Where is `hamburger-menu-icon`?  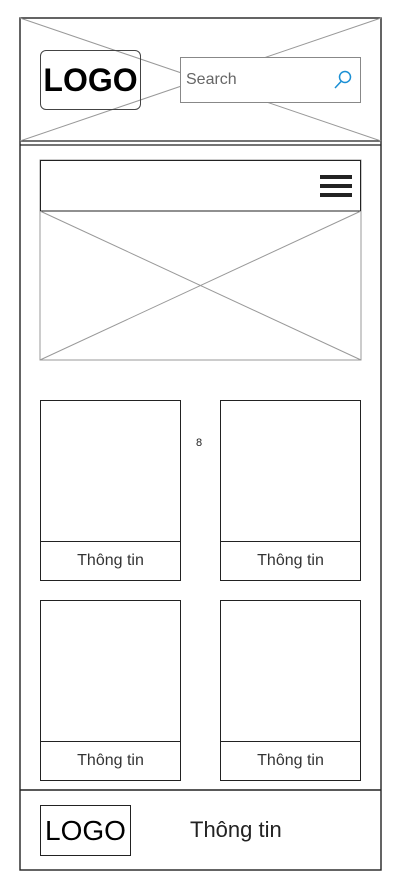 hamburger-menu-icon is located at coordinates (336, 186).